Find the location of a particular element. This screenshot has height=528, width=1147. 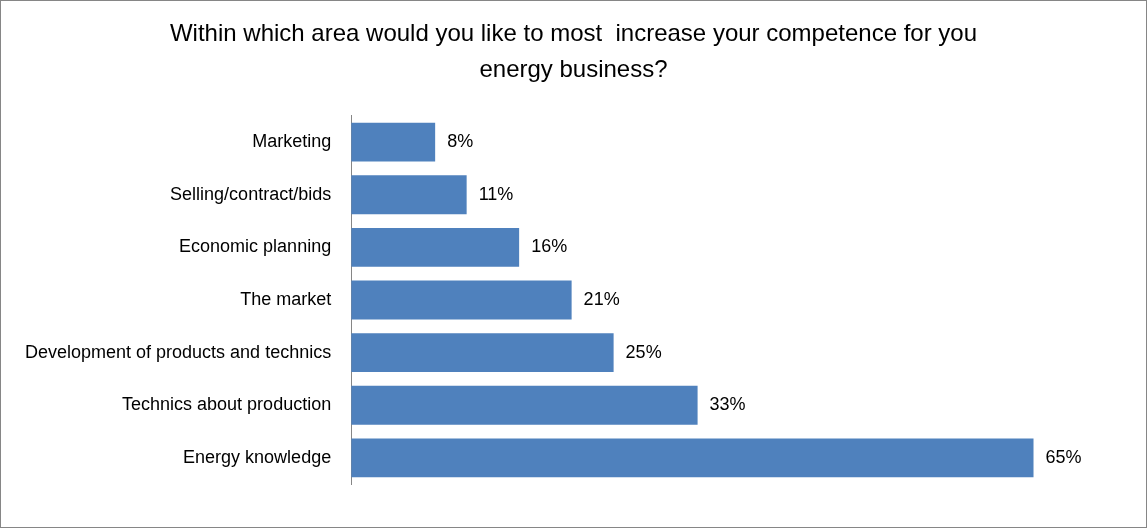

y-tick-label: Economic planning is located at coordinates (255, 246).